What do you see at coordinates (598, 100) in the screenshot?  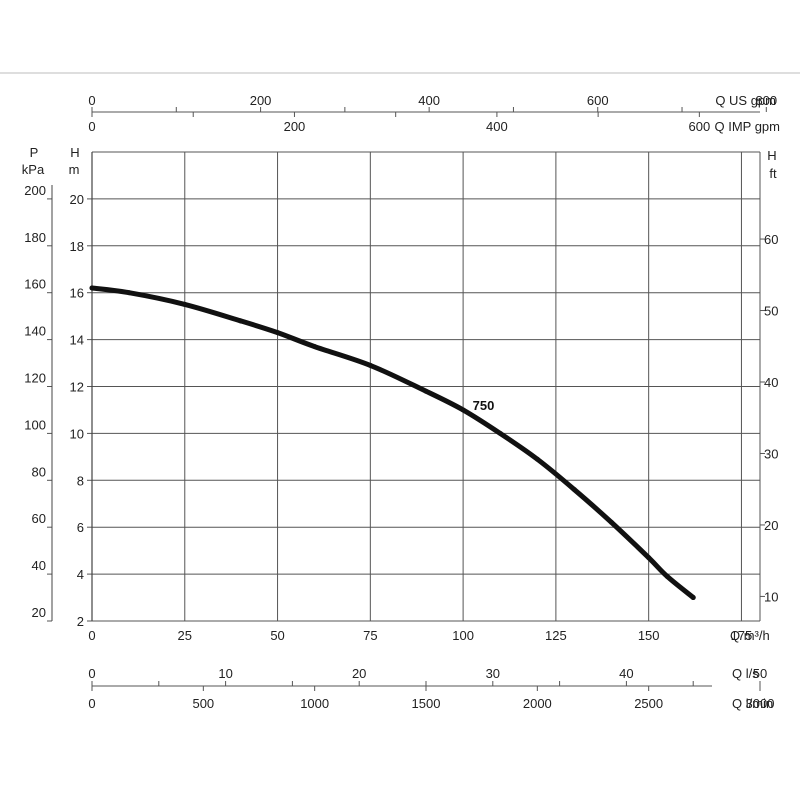 I see `tick-label-us-gpm: 600` at bounding box center [598, 100].